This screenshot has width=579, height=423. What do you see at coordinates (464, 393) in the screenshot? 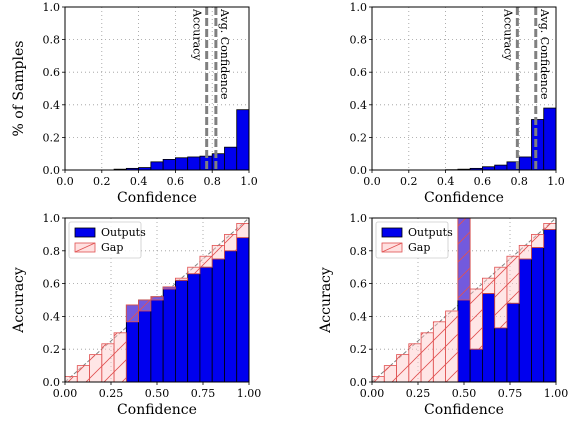
I see `x-tick-label: 0.50` at bounding box center [464, 393].